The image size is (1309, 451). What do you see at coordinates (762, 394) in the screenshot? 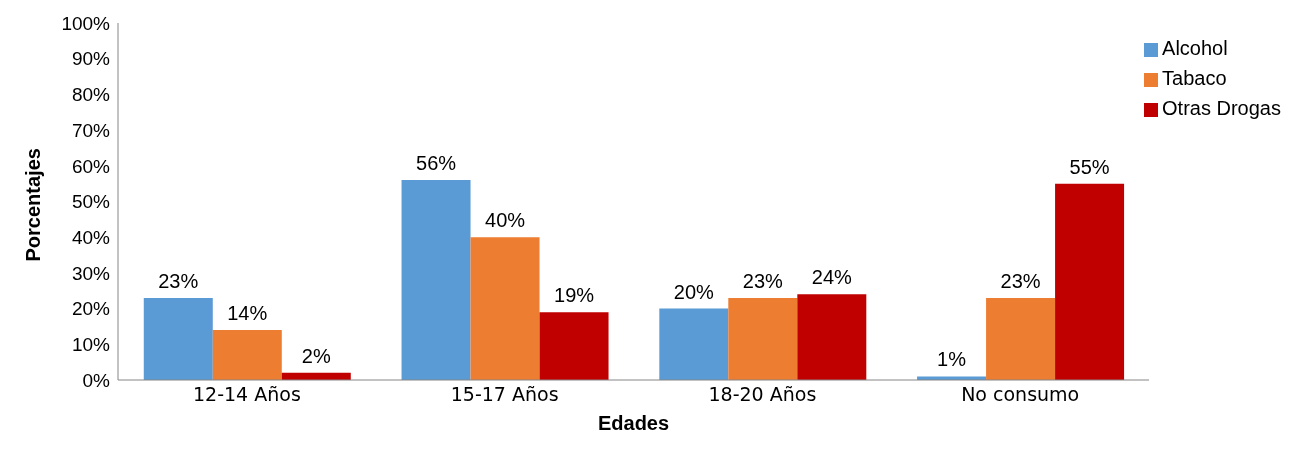
I see `x-tick-label: 18-20 Años` at bounding box center [762, 394].